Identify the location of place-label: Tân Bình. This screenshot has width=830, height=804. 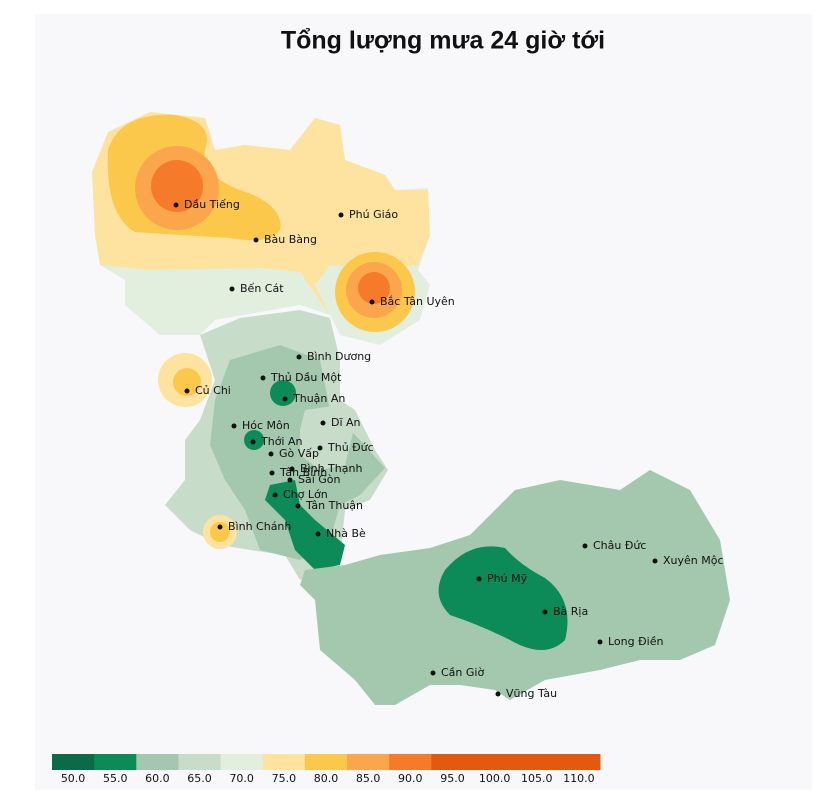
(303, 472).